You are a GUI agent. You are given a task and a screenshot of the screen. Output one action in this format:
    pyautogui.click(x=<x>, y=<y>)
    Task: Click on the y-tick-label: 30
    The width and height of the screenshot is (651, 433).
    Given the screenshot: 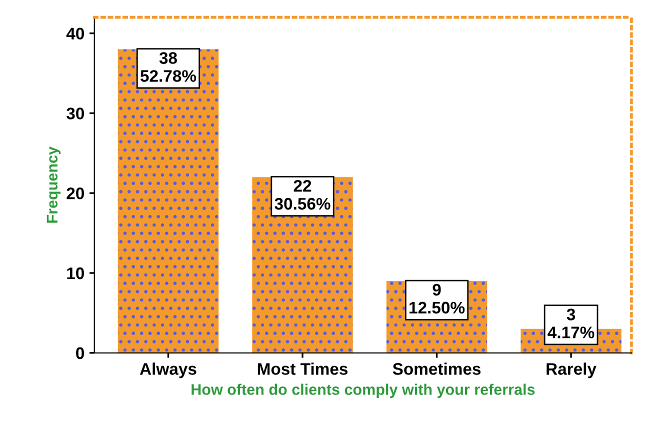 What is the action you would take?
    pyautogui.click(x=75, y=114)
    